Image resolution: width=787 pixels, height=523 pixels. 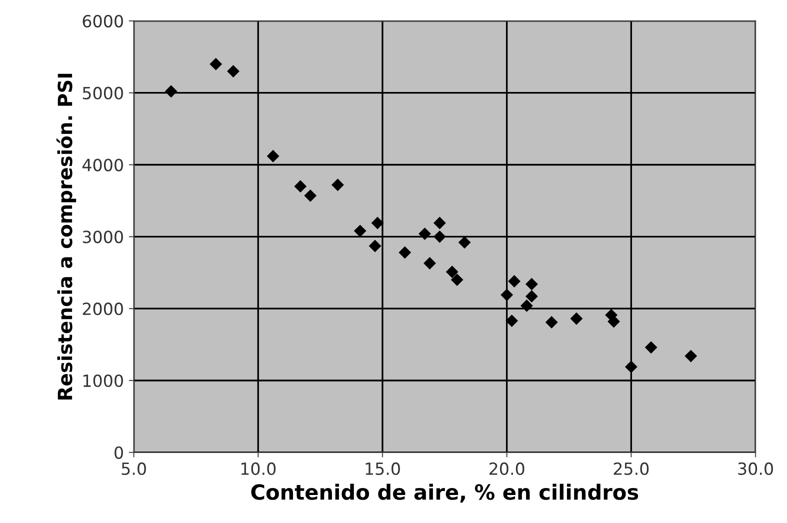 What do you see at coordinates (383, 469) in the screenshot?
I see `x-tick-label: 15.0` at bounding box center [383, 469].